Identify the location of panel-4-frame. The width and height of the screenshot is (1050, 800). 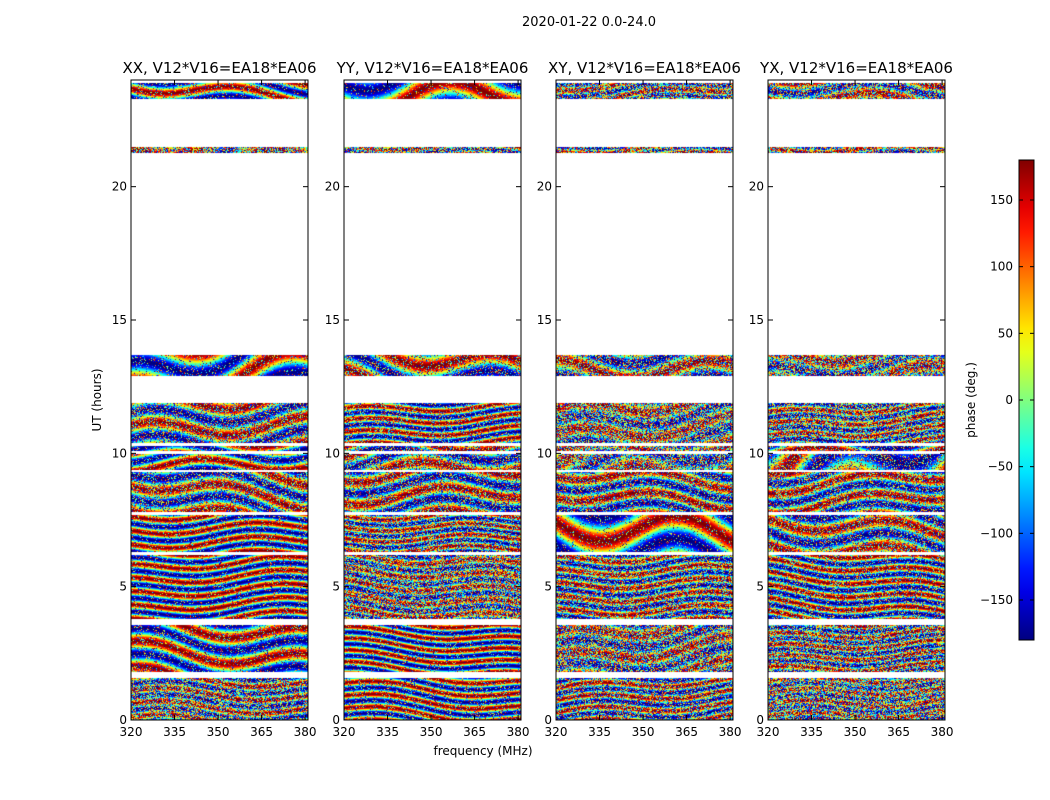
(856, 400).